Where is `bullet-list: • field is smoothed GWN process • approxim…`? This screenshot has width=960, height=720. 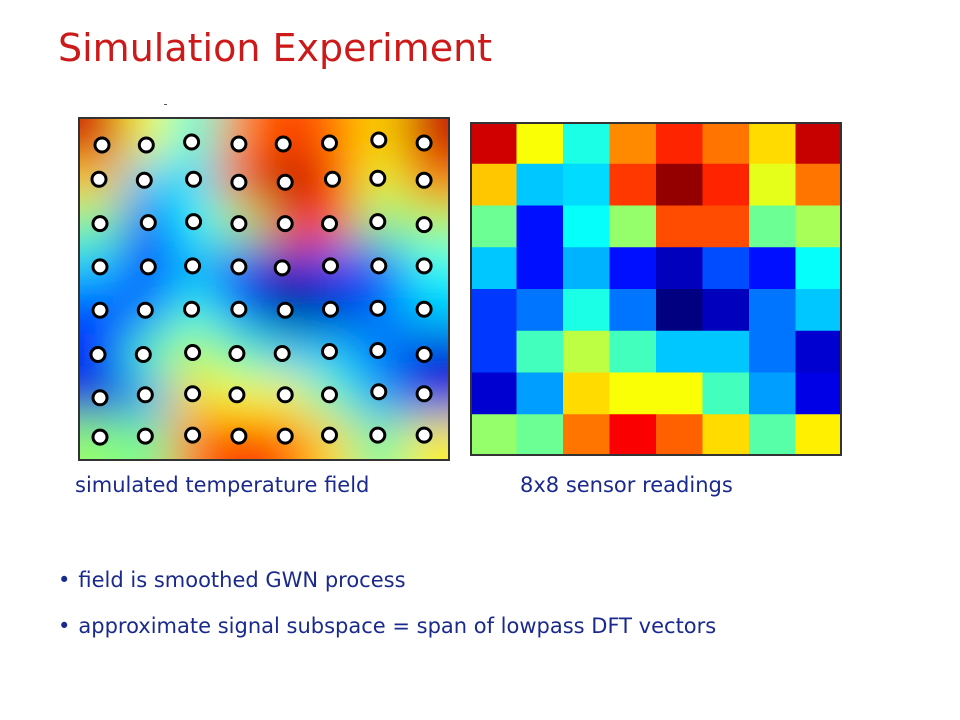 bullet-list: • field is smoothed GWN process • approxim… is located at coordinates (387, 612).